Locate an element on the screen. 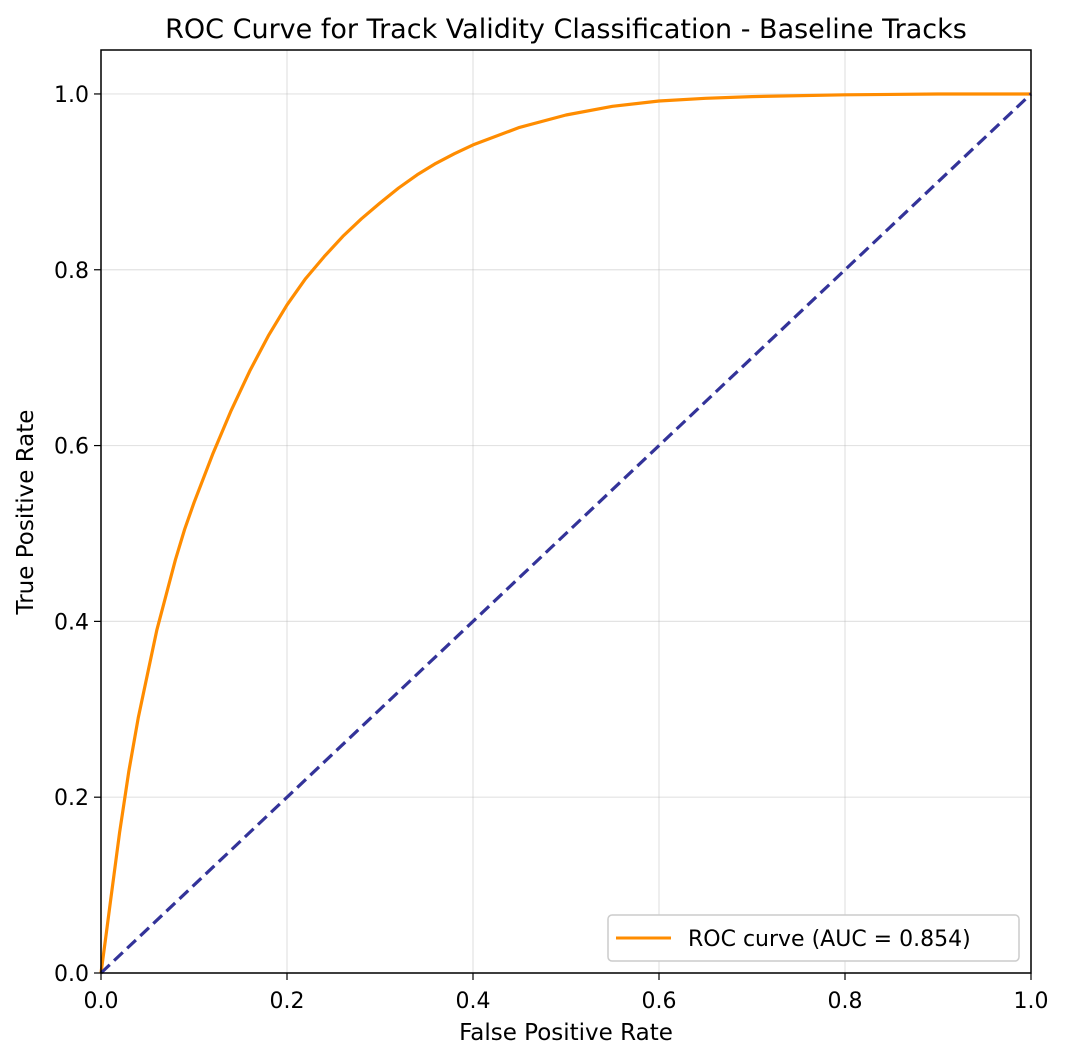  legend: ROC curve (AUC = 0.854) is located at coordinates (813, 938).